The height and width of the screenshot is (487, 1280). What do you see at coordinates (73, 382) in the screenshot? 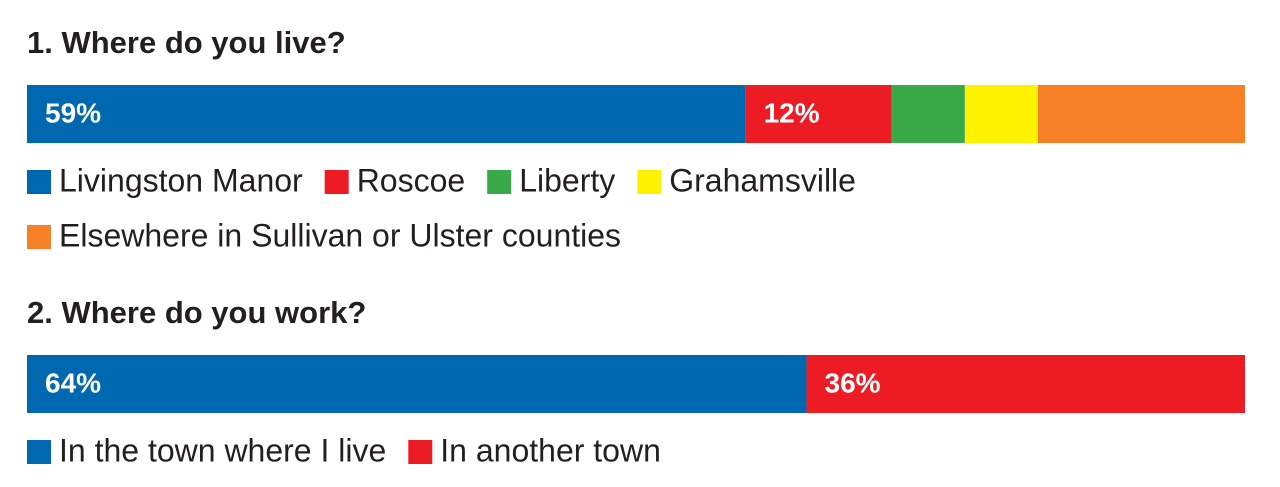
I see `value-label: 64%` at bounding box center [73, 382].